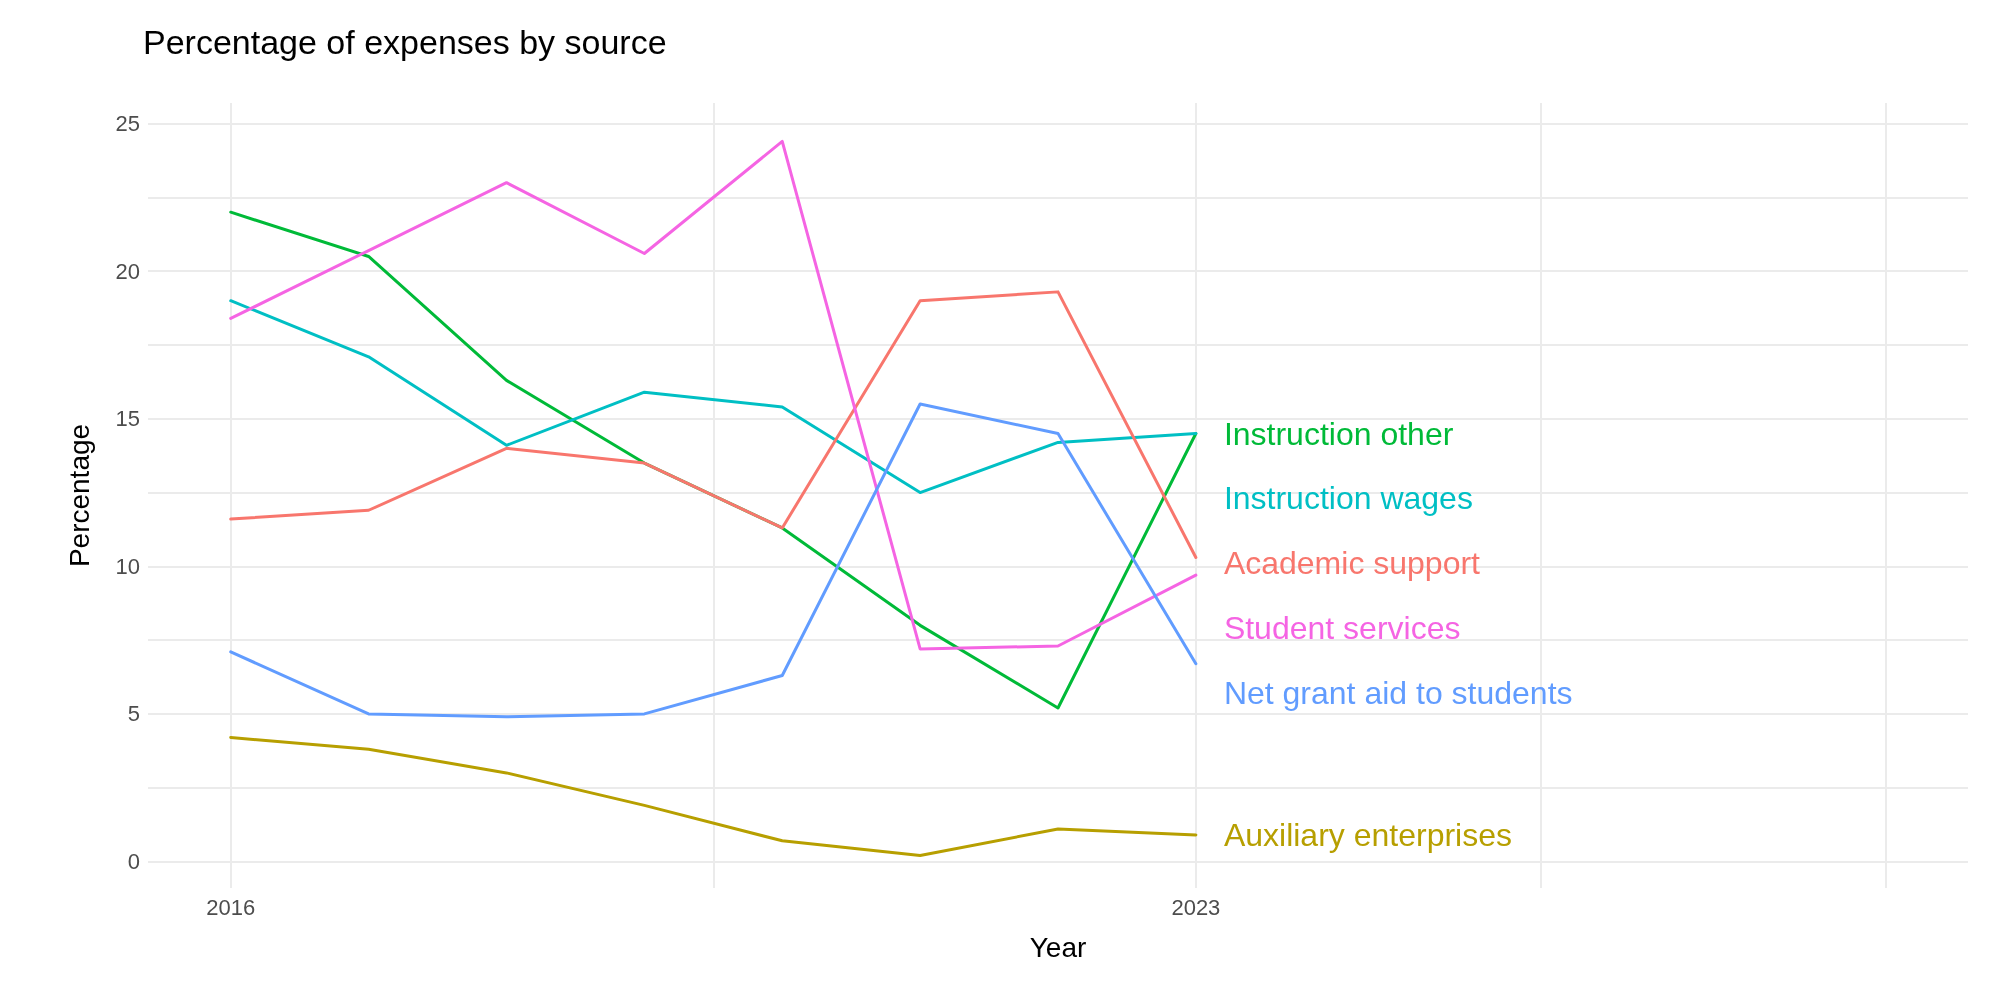  Describe the element at coordinates (1342, 628) in the screenshot. I see `series-label: Student services` at that location.